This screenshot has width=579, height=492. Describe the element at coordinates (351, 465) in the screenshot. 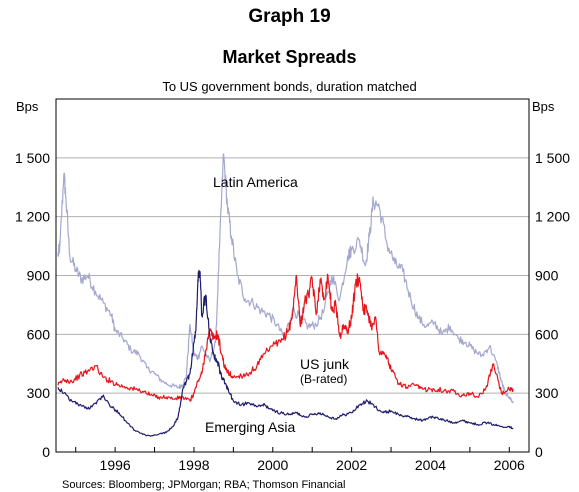

I see `x-tick-label-2002: 2002` at that location.